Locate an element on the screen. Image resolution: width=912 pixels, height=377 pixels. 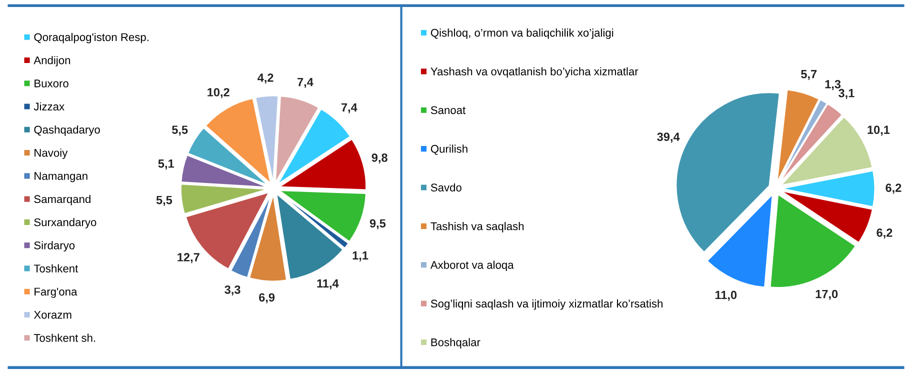
data-label: 10,1 is located at coordinates (879, 131).